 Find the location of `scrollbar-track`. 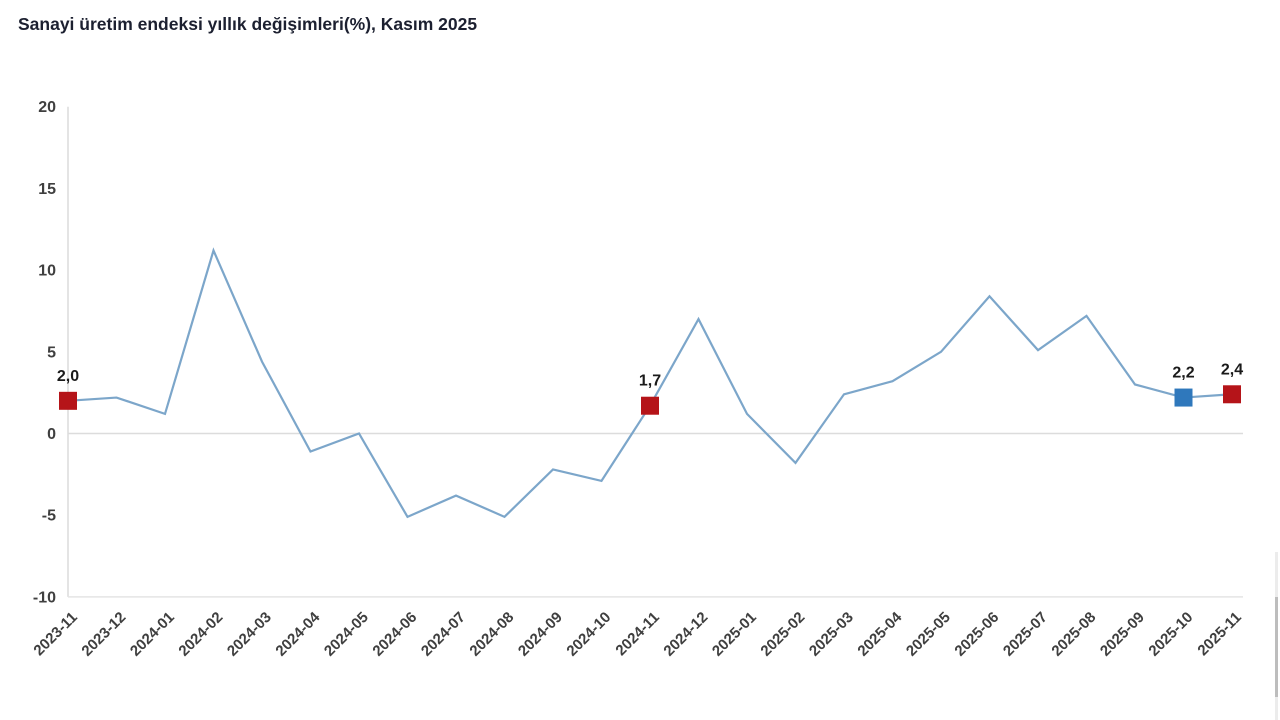

scrollbar-track is located at coordinates (1276, 636).